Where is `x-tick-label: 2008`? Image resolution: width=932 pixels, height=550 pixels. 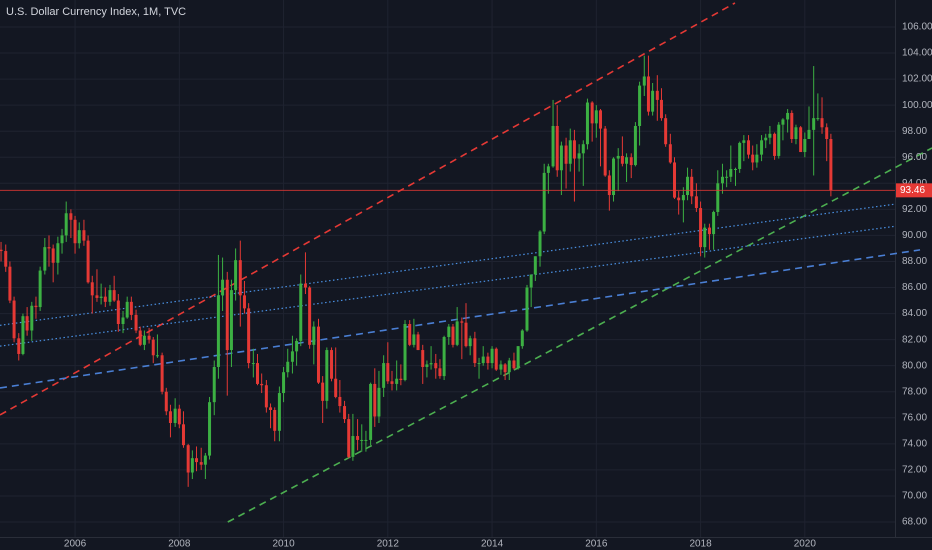
x-tick-label: 2008 is located at coordinates (179, 544).